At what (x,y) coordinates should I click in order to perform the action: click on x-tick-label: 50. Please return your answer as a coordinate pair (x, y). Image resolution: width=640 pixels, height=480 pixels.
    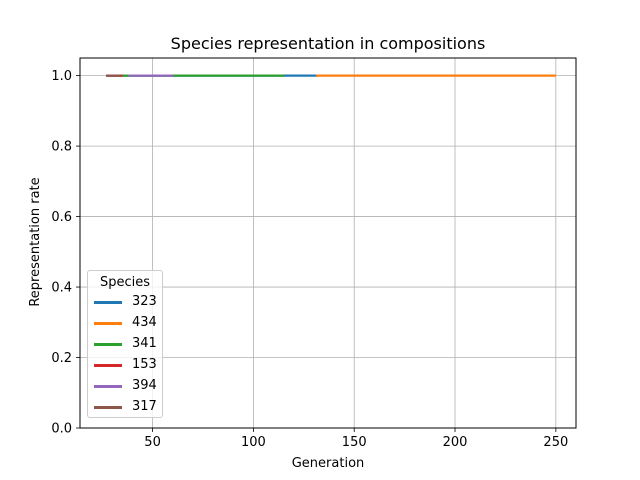
    Looking at the image, I should click on (152, 442).